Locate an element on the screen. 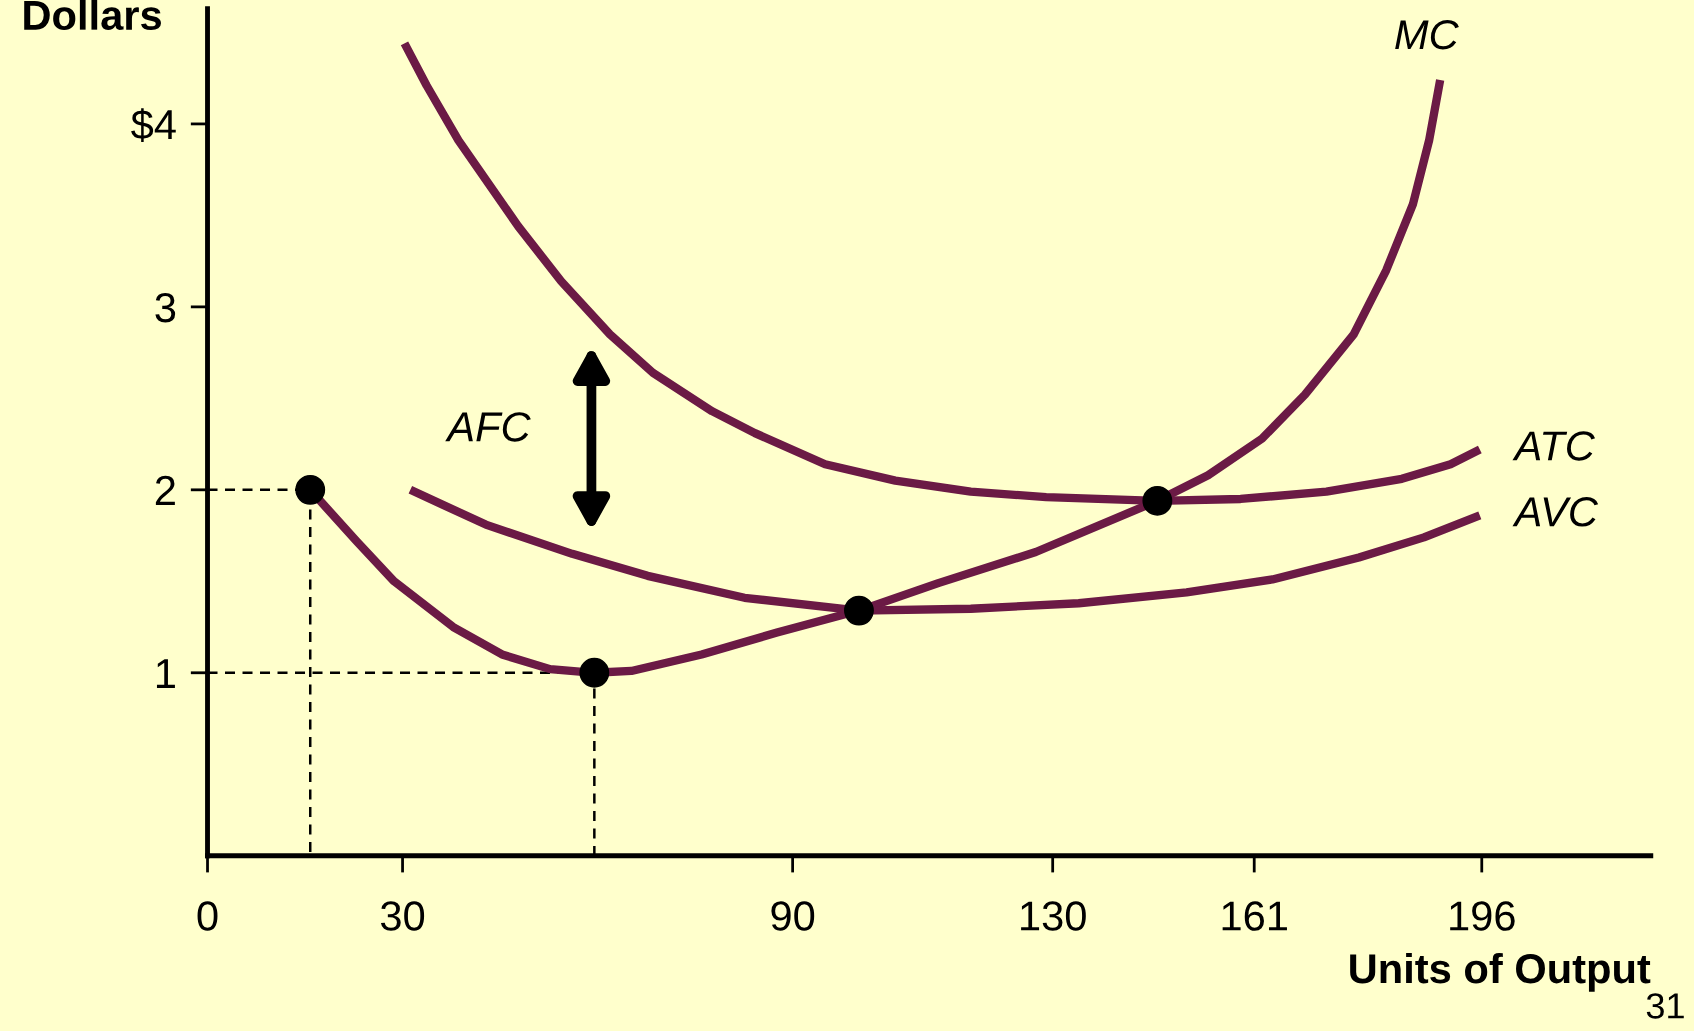 This screenshot has height=1031, width=1694. series-label: MC is located at coordinates (1427, 35).